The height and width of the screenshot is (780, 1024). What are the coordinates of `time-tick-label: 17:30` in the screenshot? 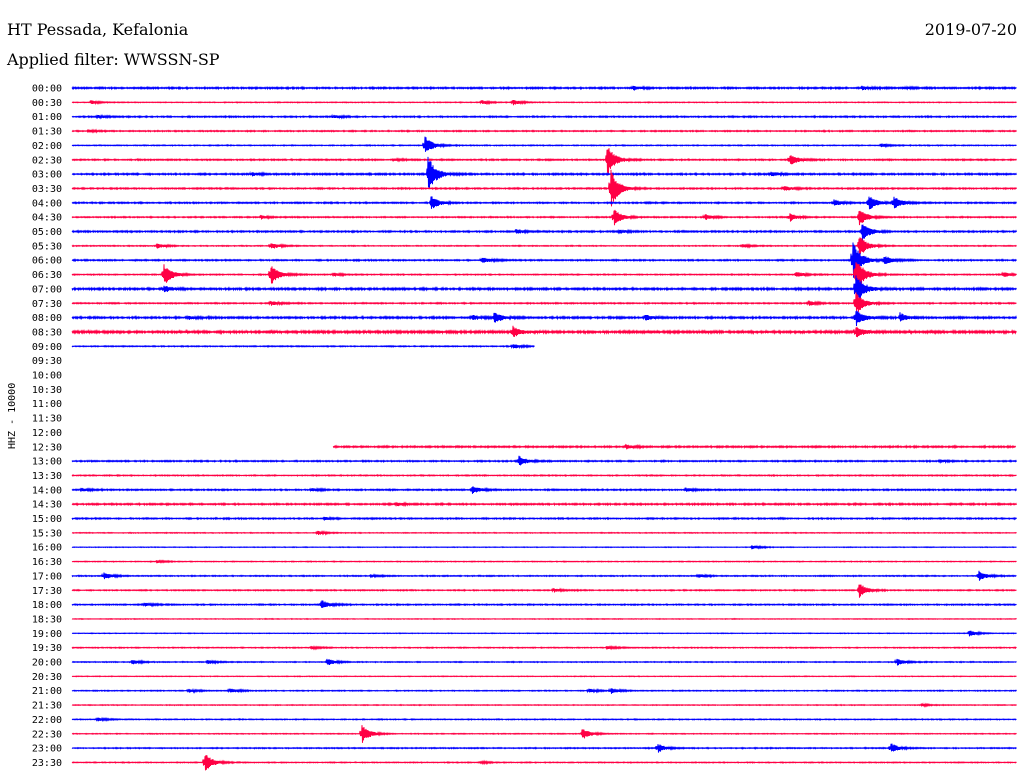 It's located at (47, 591).